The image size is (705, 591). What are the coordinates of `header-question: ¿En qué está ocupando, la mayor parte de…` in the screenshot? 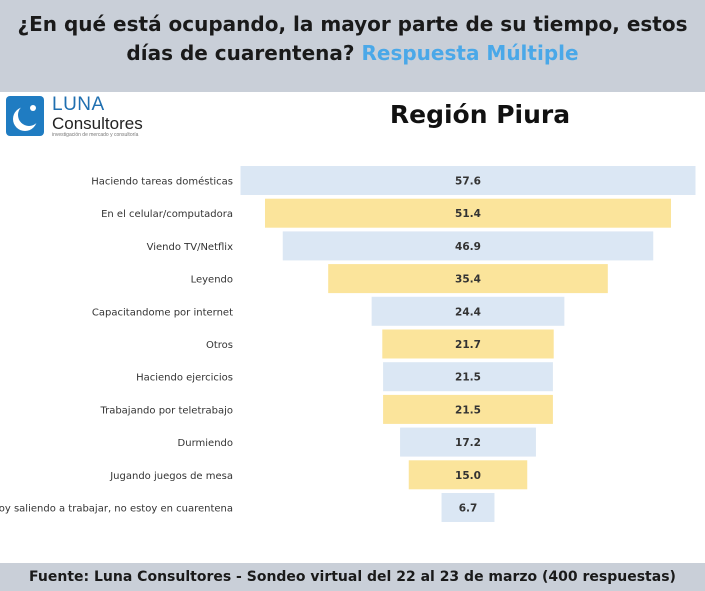 It's located at (352, 38).